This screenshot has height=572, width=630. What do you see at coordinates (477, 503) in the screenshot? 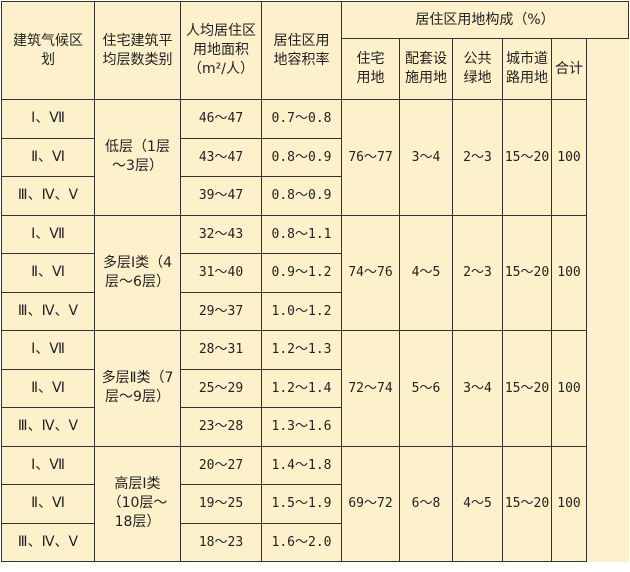
I see `green-cell: 4～5` at bounding box center [477, 503].